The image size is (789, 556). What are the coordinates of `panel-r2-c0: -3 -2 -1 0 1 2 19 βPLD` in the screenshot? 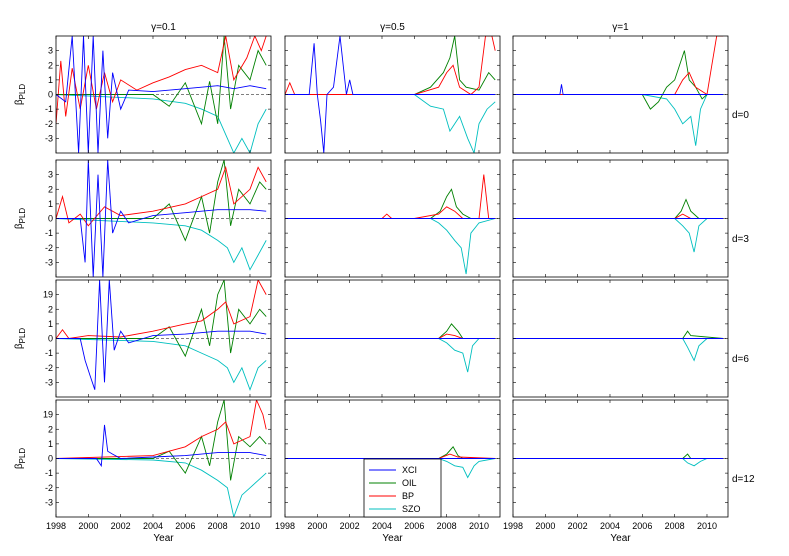 It's located at (143, 338).